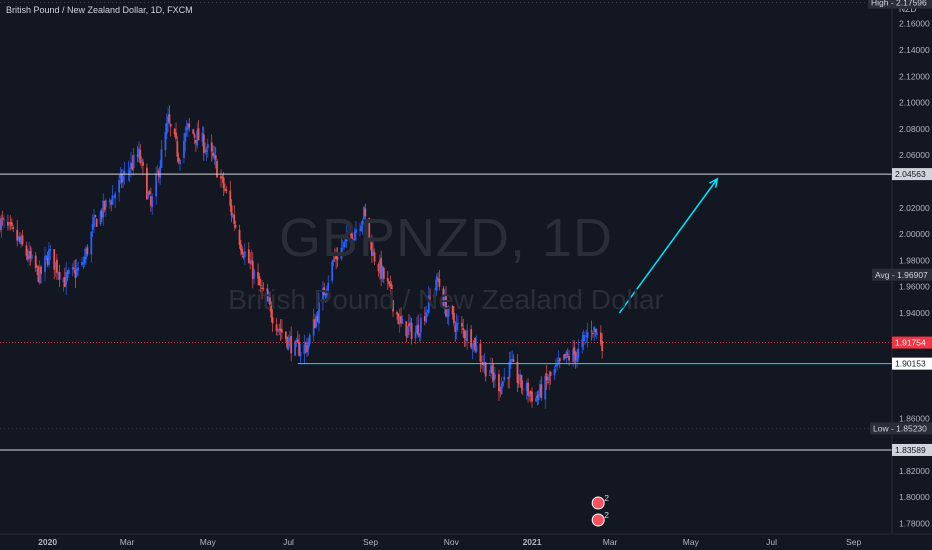  I want to click on support-tag: 1.90153, so click(910, 364).